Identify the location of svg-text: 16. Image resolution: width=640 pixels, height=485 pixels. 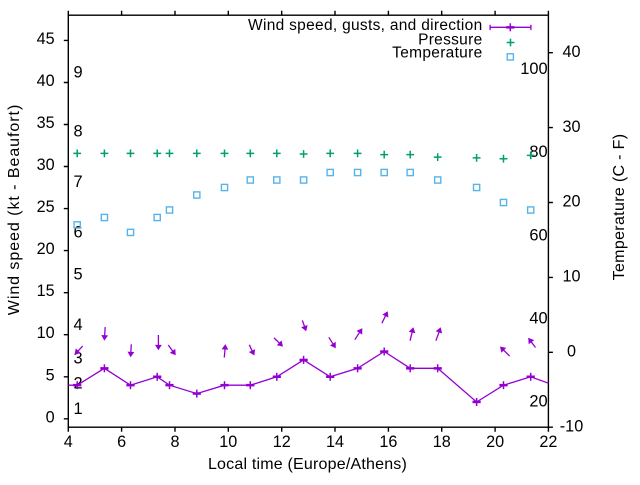
(388, 442).